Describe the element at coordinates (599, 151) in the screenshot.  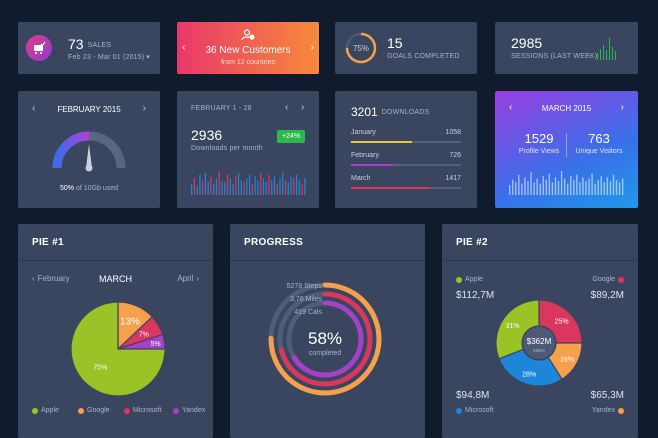
I see `views-visitors-label: Unique Visitors` at that location.